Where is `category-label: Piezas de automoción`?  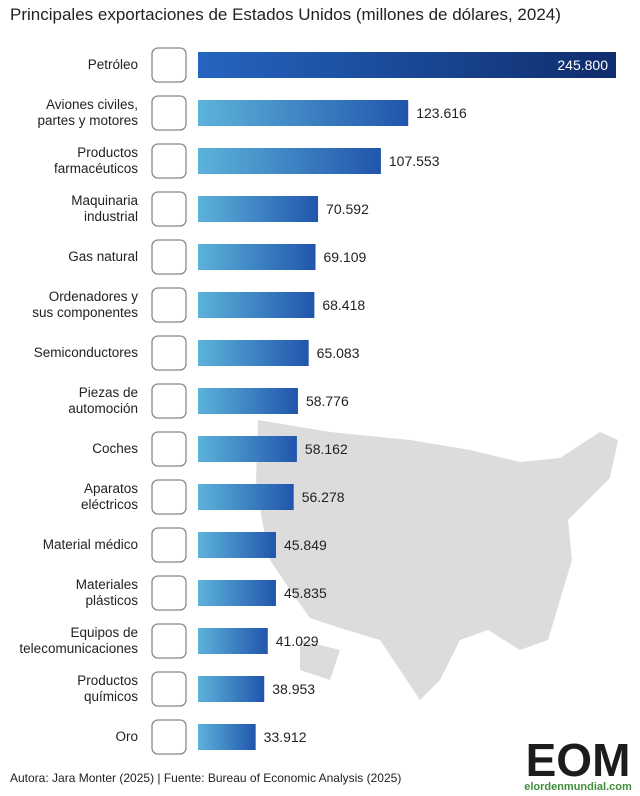 category-label: Piezas de automoción is located at coordinates (103, 400).